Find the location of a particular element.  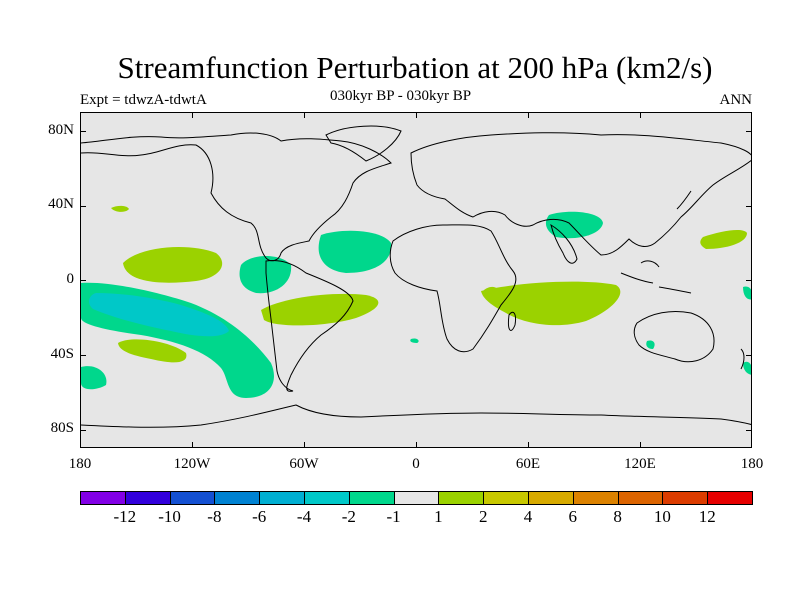

lat-label-40s: 40S is located at coordinates (62, 354).